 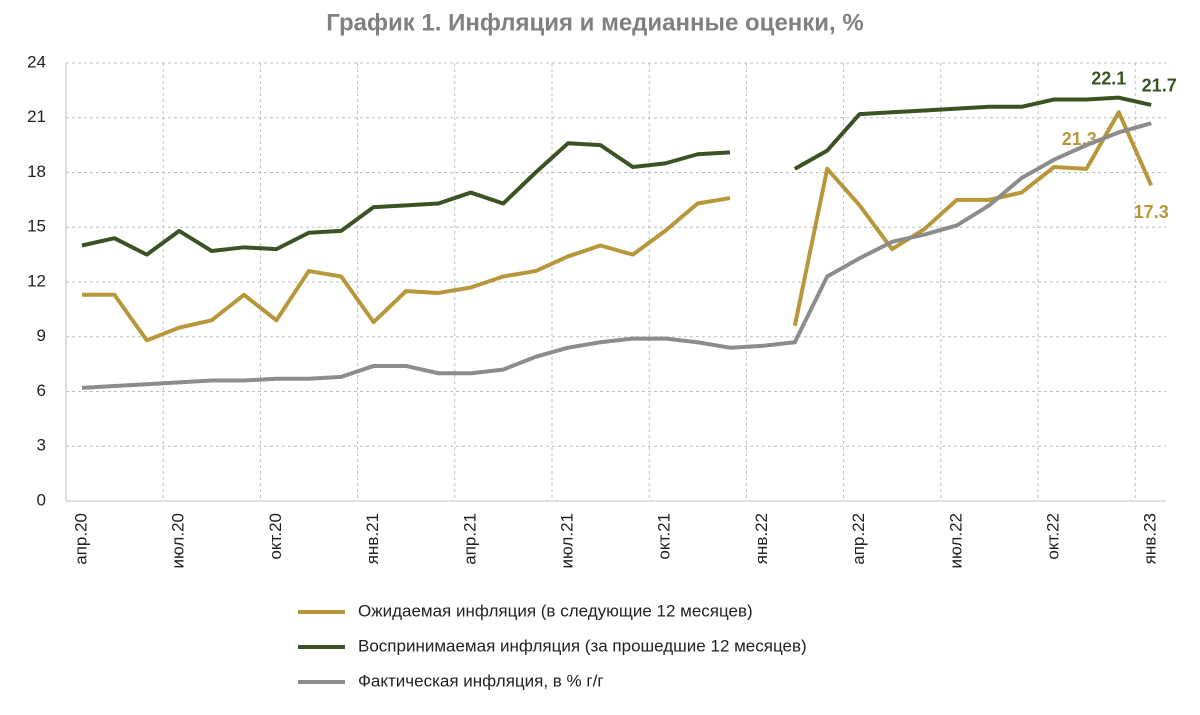 I want to click on y-tick-label: 9, so click(x=41, y=335).